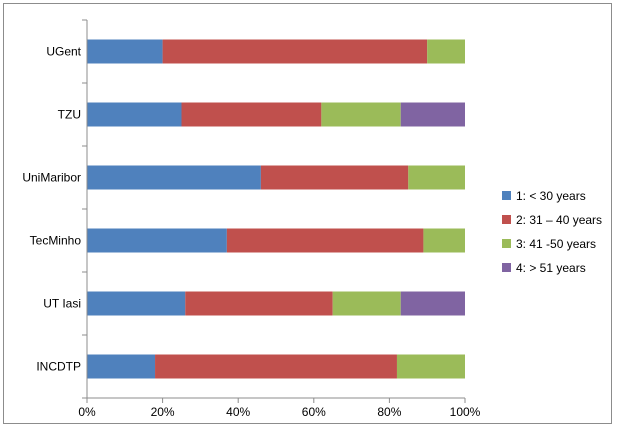  I want to click on category-label: TecMinho, so click(56, 241).